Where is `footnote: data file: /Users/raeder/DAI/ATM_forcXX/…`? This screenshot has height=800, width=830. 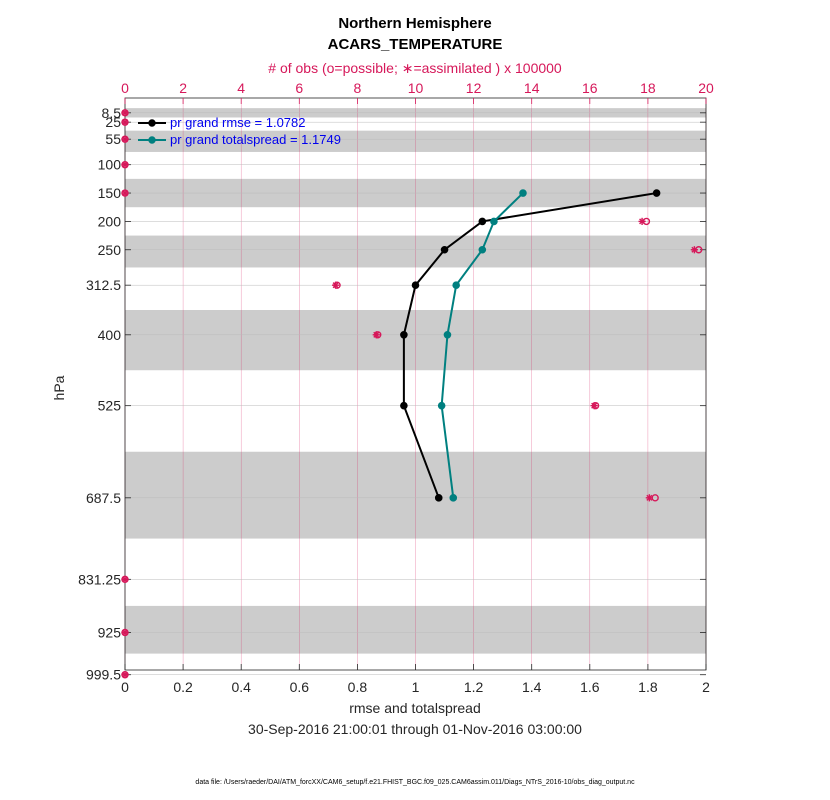
footnote: data file: /Users/raeder/DAI/ATM_forcXX/… is located at coordinates (415, 782).